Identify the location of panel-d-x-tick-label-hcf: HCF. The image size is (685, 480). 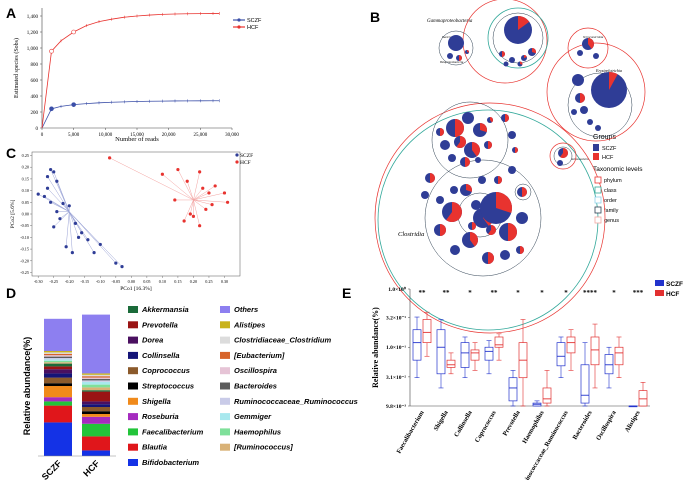
(91, 468).